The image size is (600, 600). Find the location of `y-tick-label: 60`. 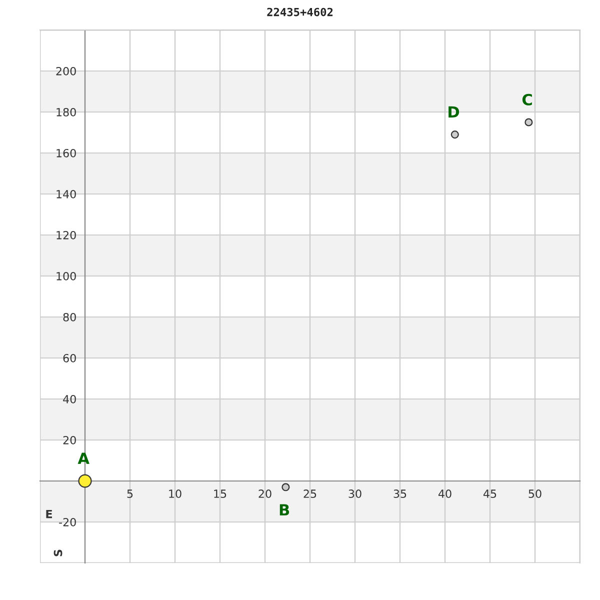

y-tick-label: 60 is located at coordinates (69, 358).